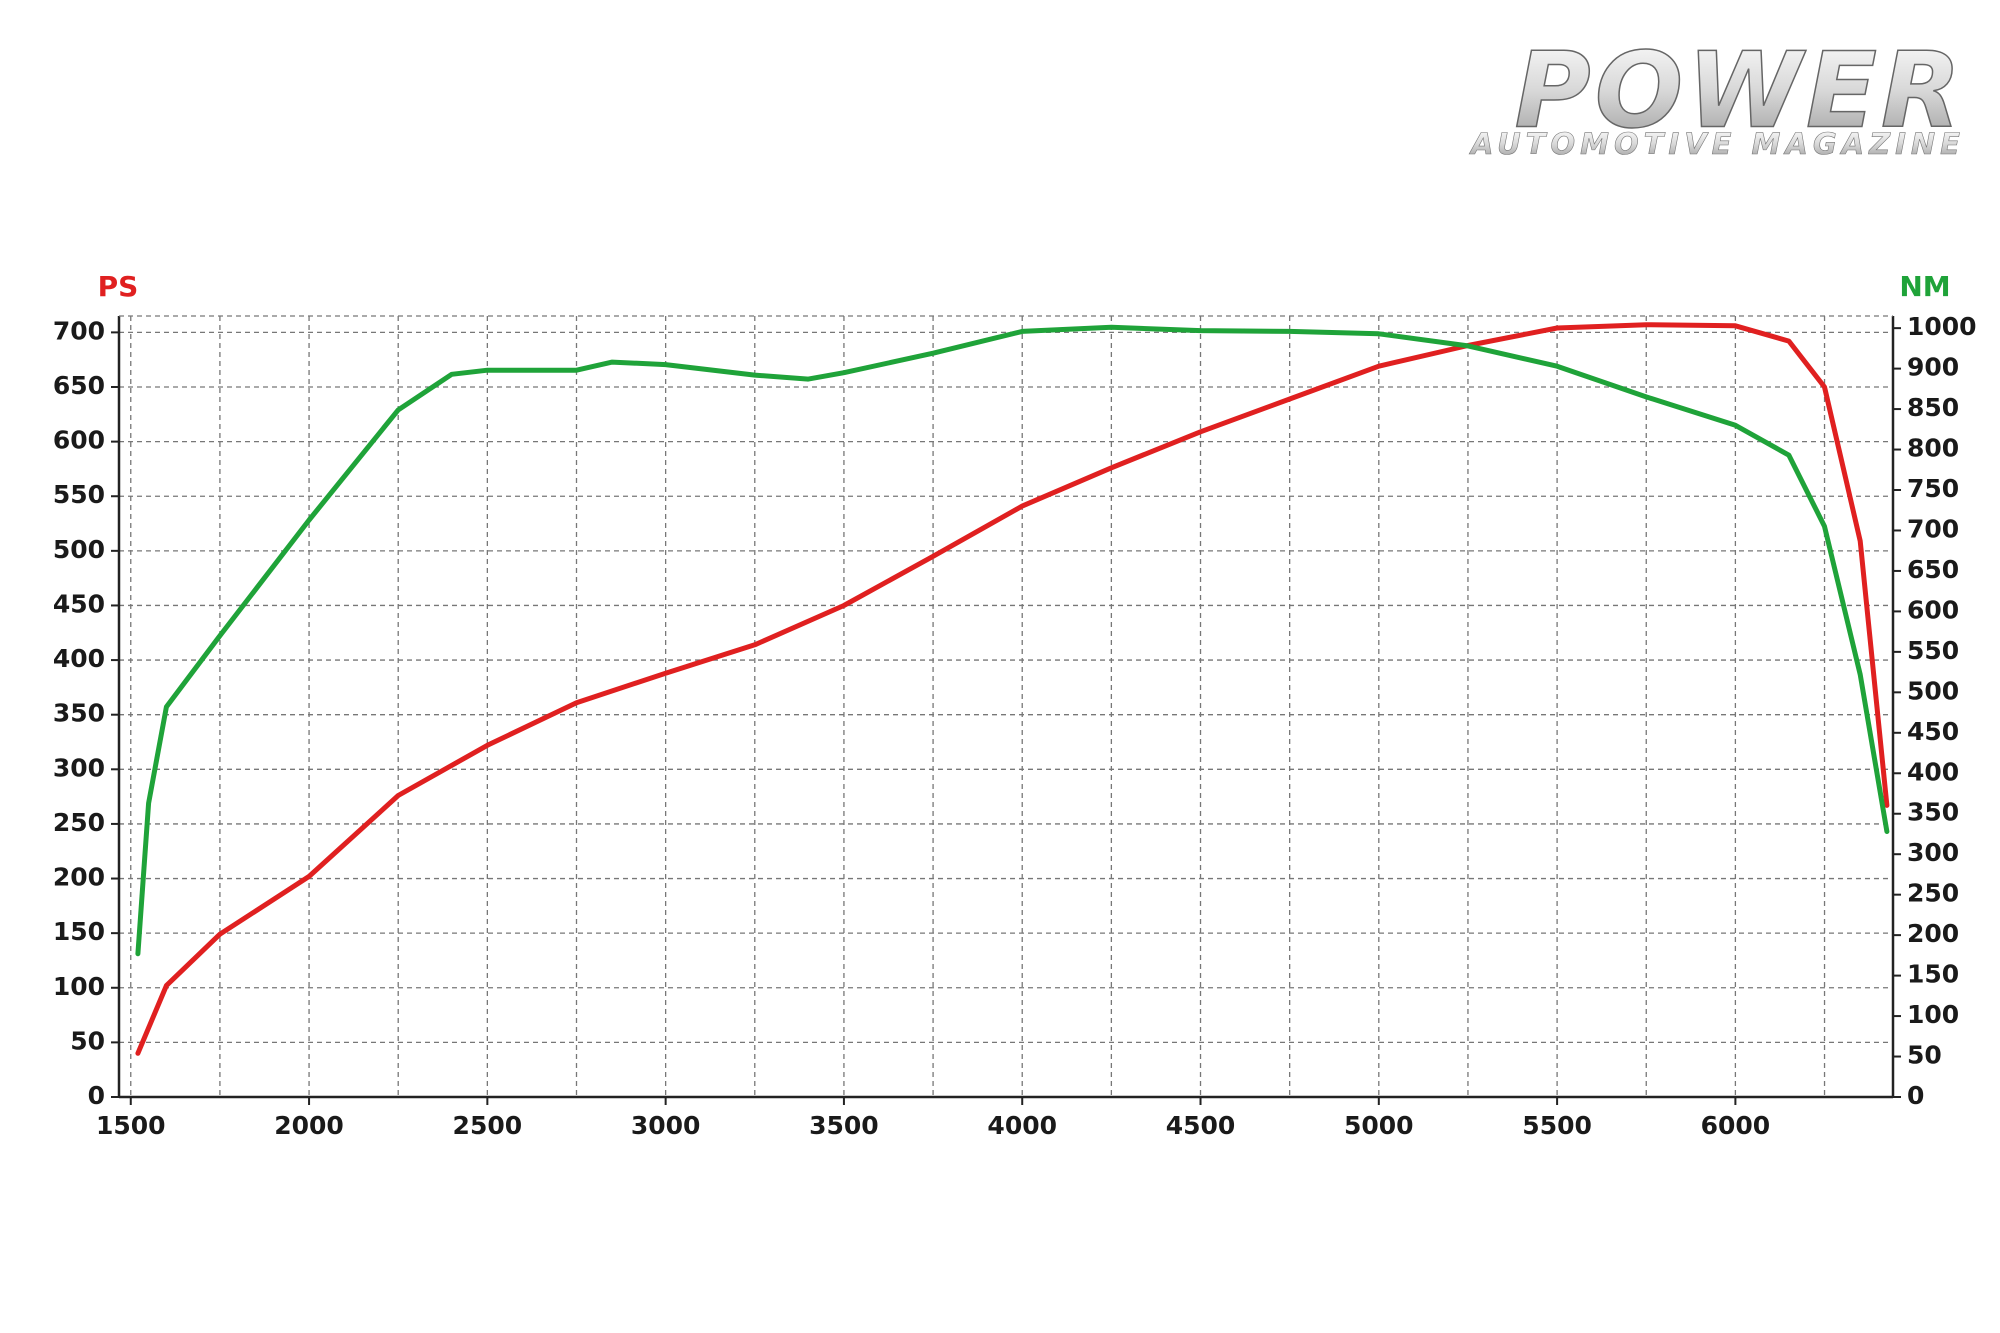 This screenshot has height=1333, width=2000. What do you see at coordinates (1933, 771) in the screenshot?
I see `y2-tick-label: 400` at bounding box center [1933, 771].